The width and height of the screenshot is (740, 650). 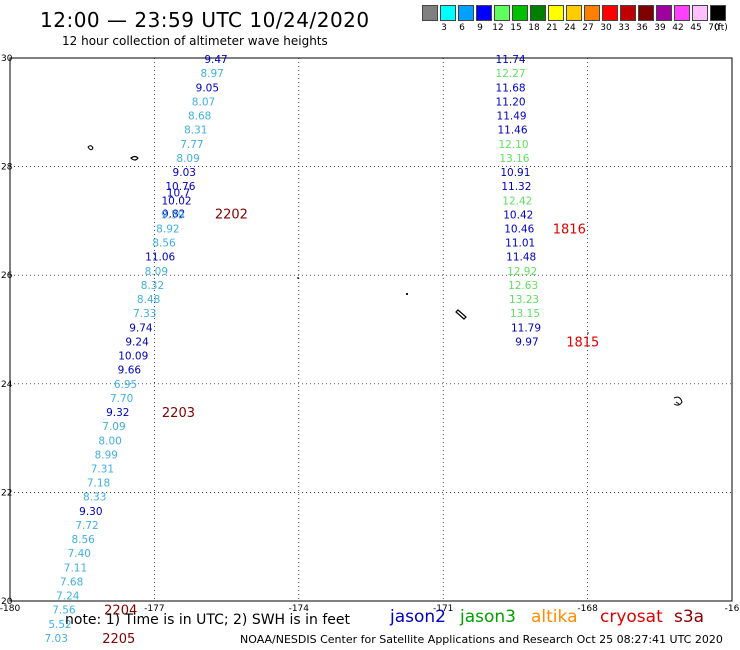 What do you see at coordinates (554, 617) in the screenshot?
I see `sat-label-altika: altika` at bounding box center [554, 617].